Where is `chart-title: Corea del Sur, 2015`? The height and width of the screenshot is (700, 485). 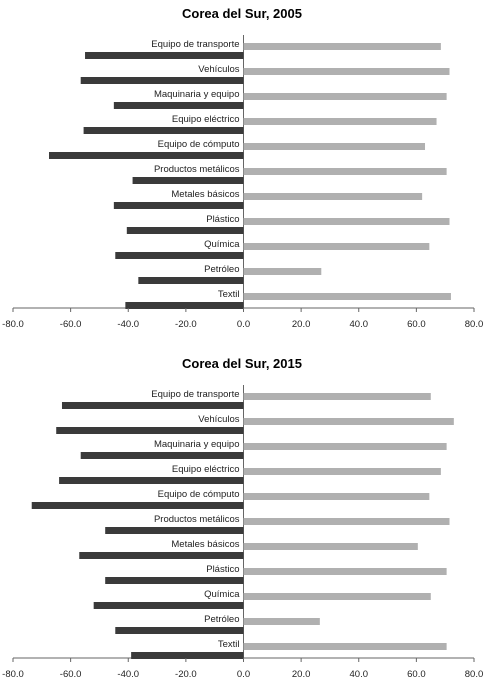
chart-title: Corea del Sur, 2015 is located at coordinates (242, 363).